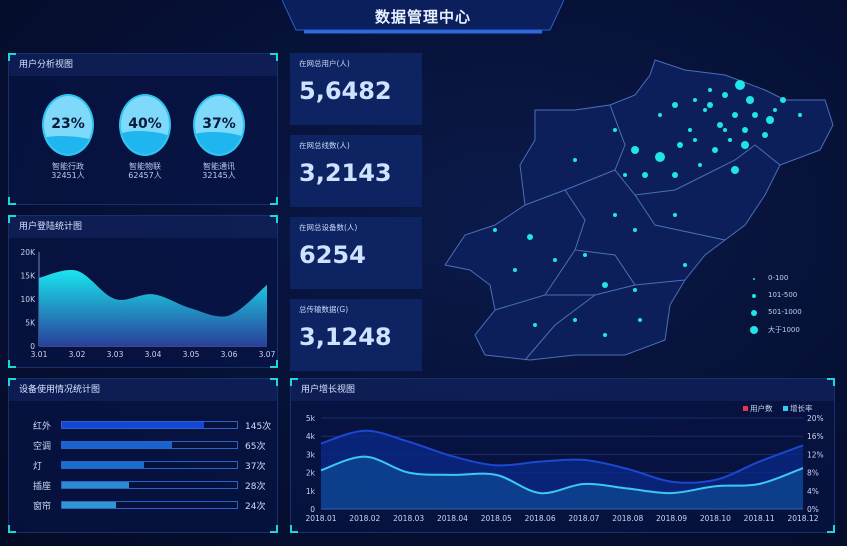 Image resolution: width=847 pixels, height=546 pixels. Describe the element at coordinates (311, 491) in the screenshot. I see `y-left-tick-label: 1k` at that location.